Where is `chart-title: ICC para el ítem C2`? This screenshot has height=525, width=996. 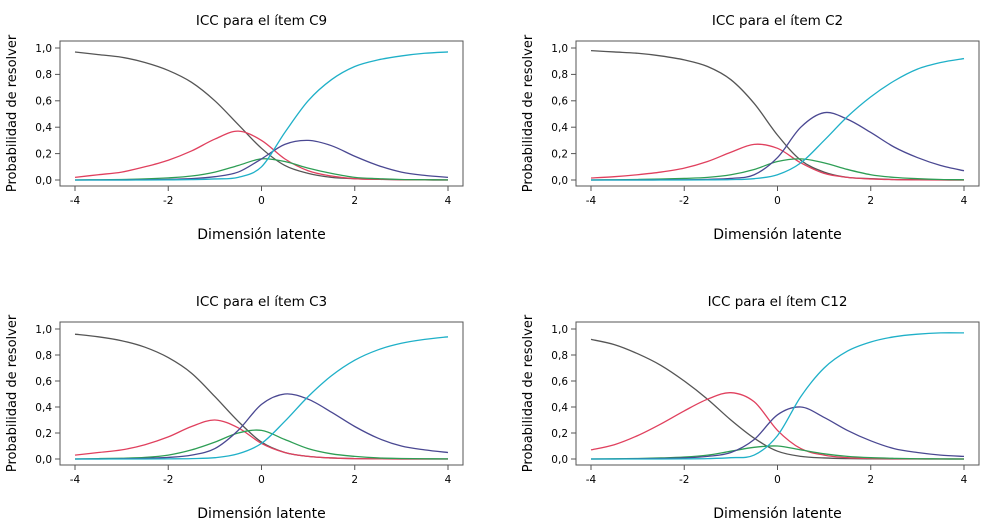 chart-title: ICC para el ítem C2 is located at coordinates (777, 21).